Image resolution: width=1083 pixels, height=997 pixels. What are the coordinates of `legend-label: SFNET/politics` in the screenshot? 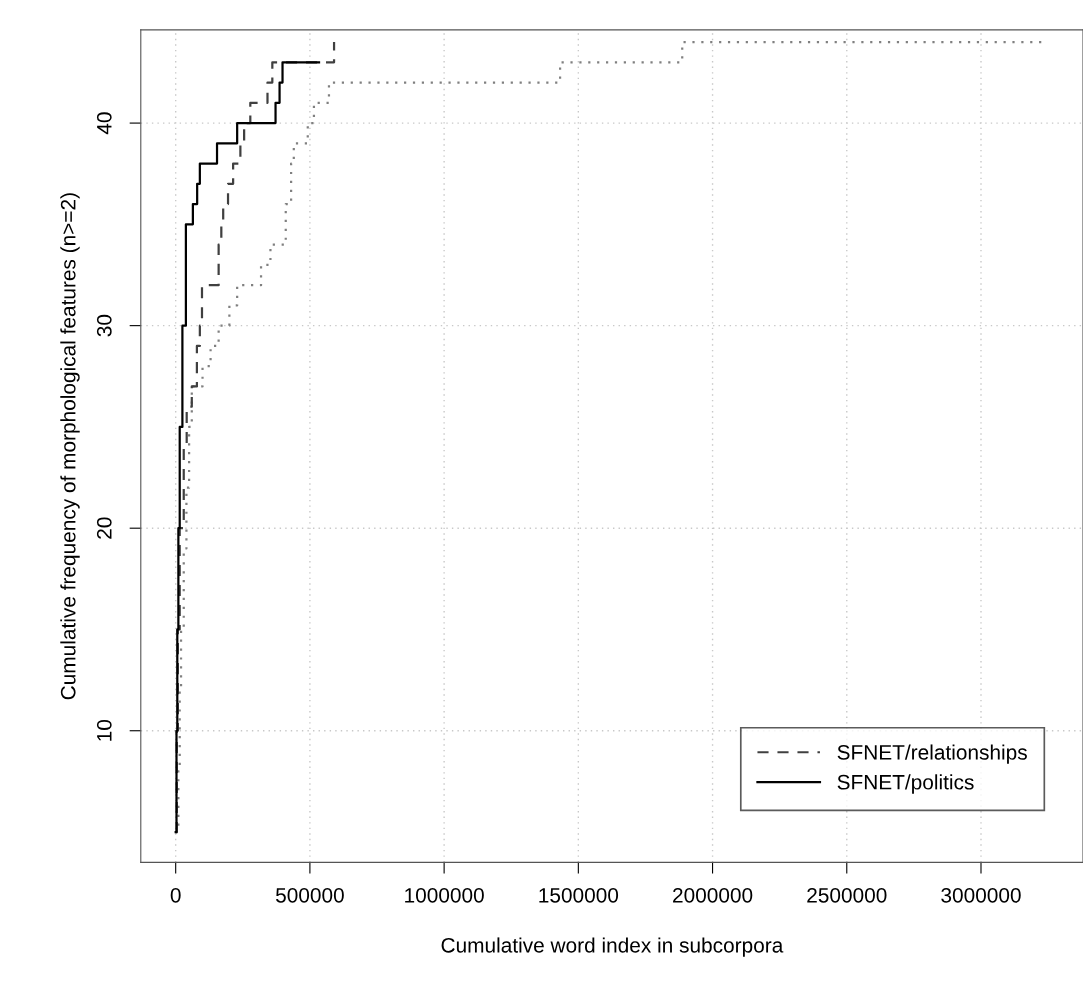 It's located at (905, 784).